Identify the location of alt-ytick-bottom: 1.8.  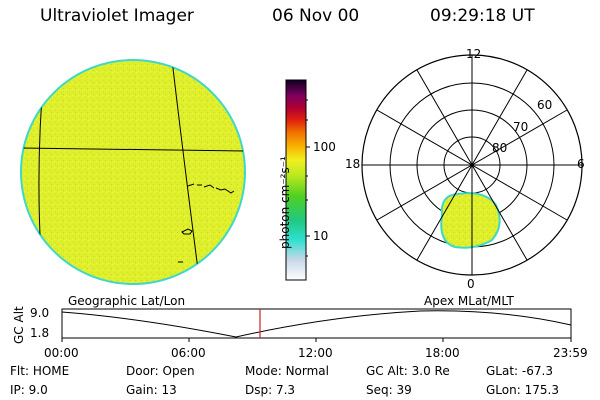
(40, 333).